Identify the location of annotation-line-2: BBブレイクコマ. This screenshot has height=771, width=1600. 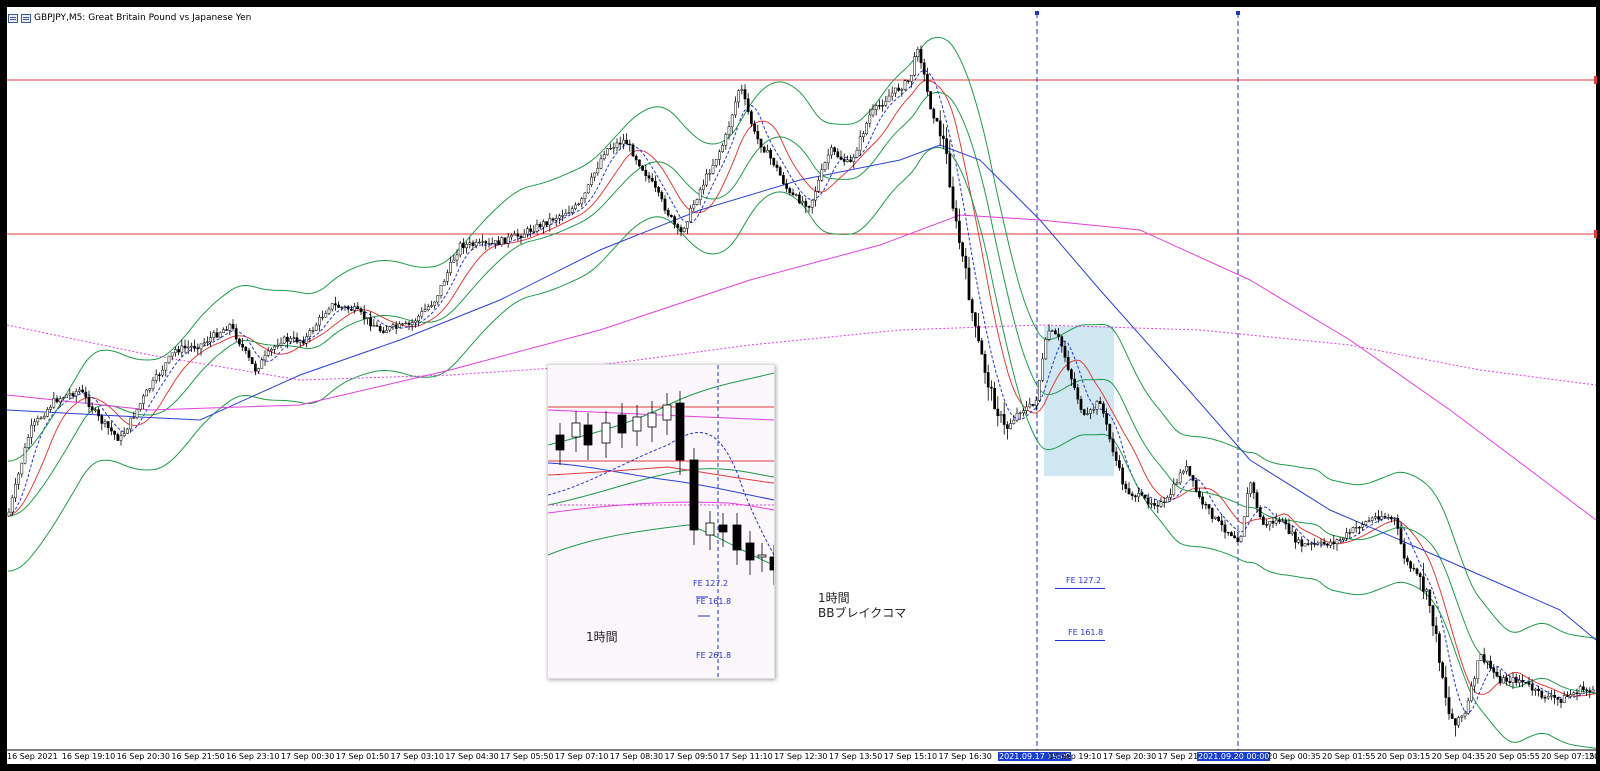
(862, 613).